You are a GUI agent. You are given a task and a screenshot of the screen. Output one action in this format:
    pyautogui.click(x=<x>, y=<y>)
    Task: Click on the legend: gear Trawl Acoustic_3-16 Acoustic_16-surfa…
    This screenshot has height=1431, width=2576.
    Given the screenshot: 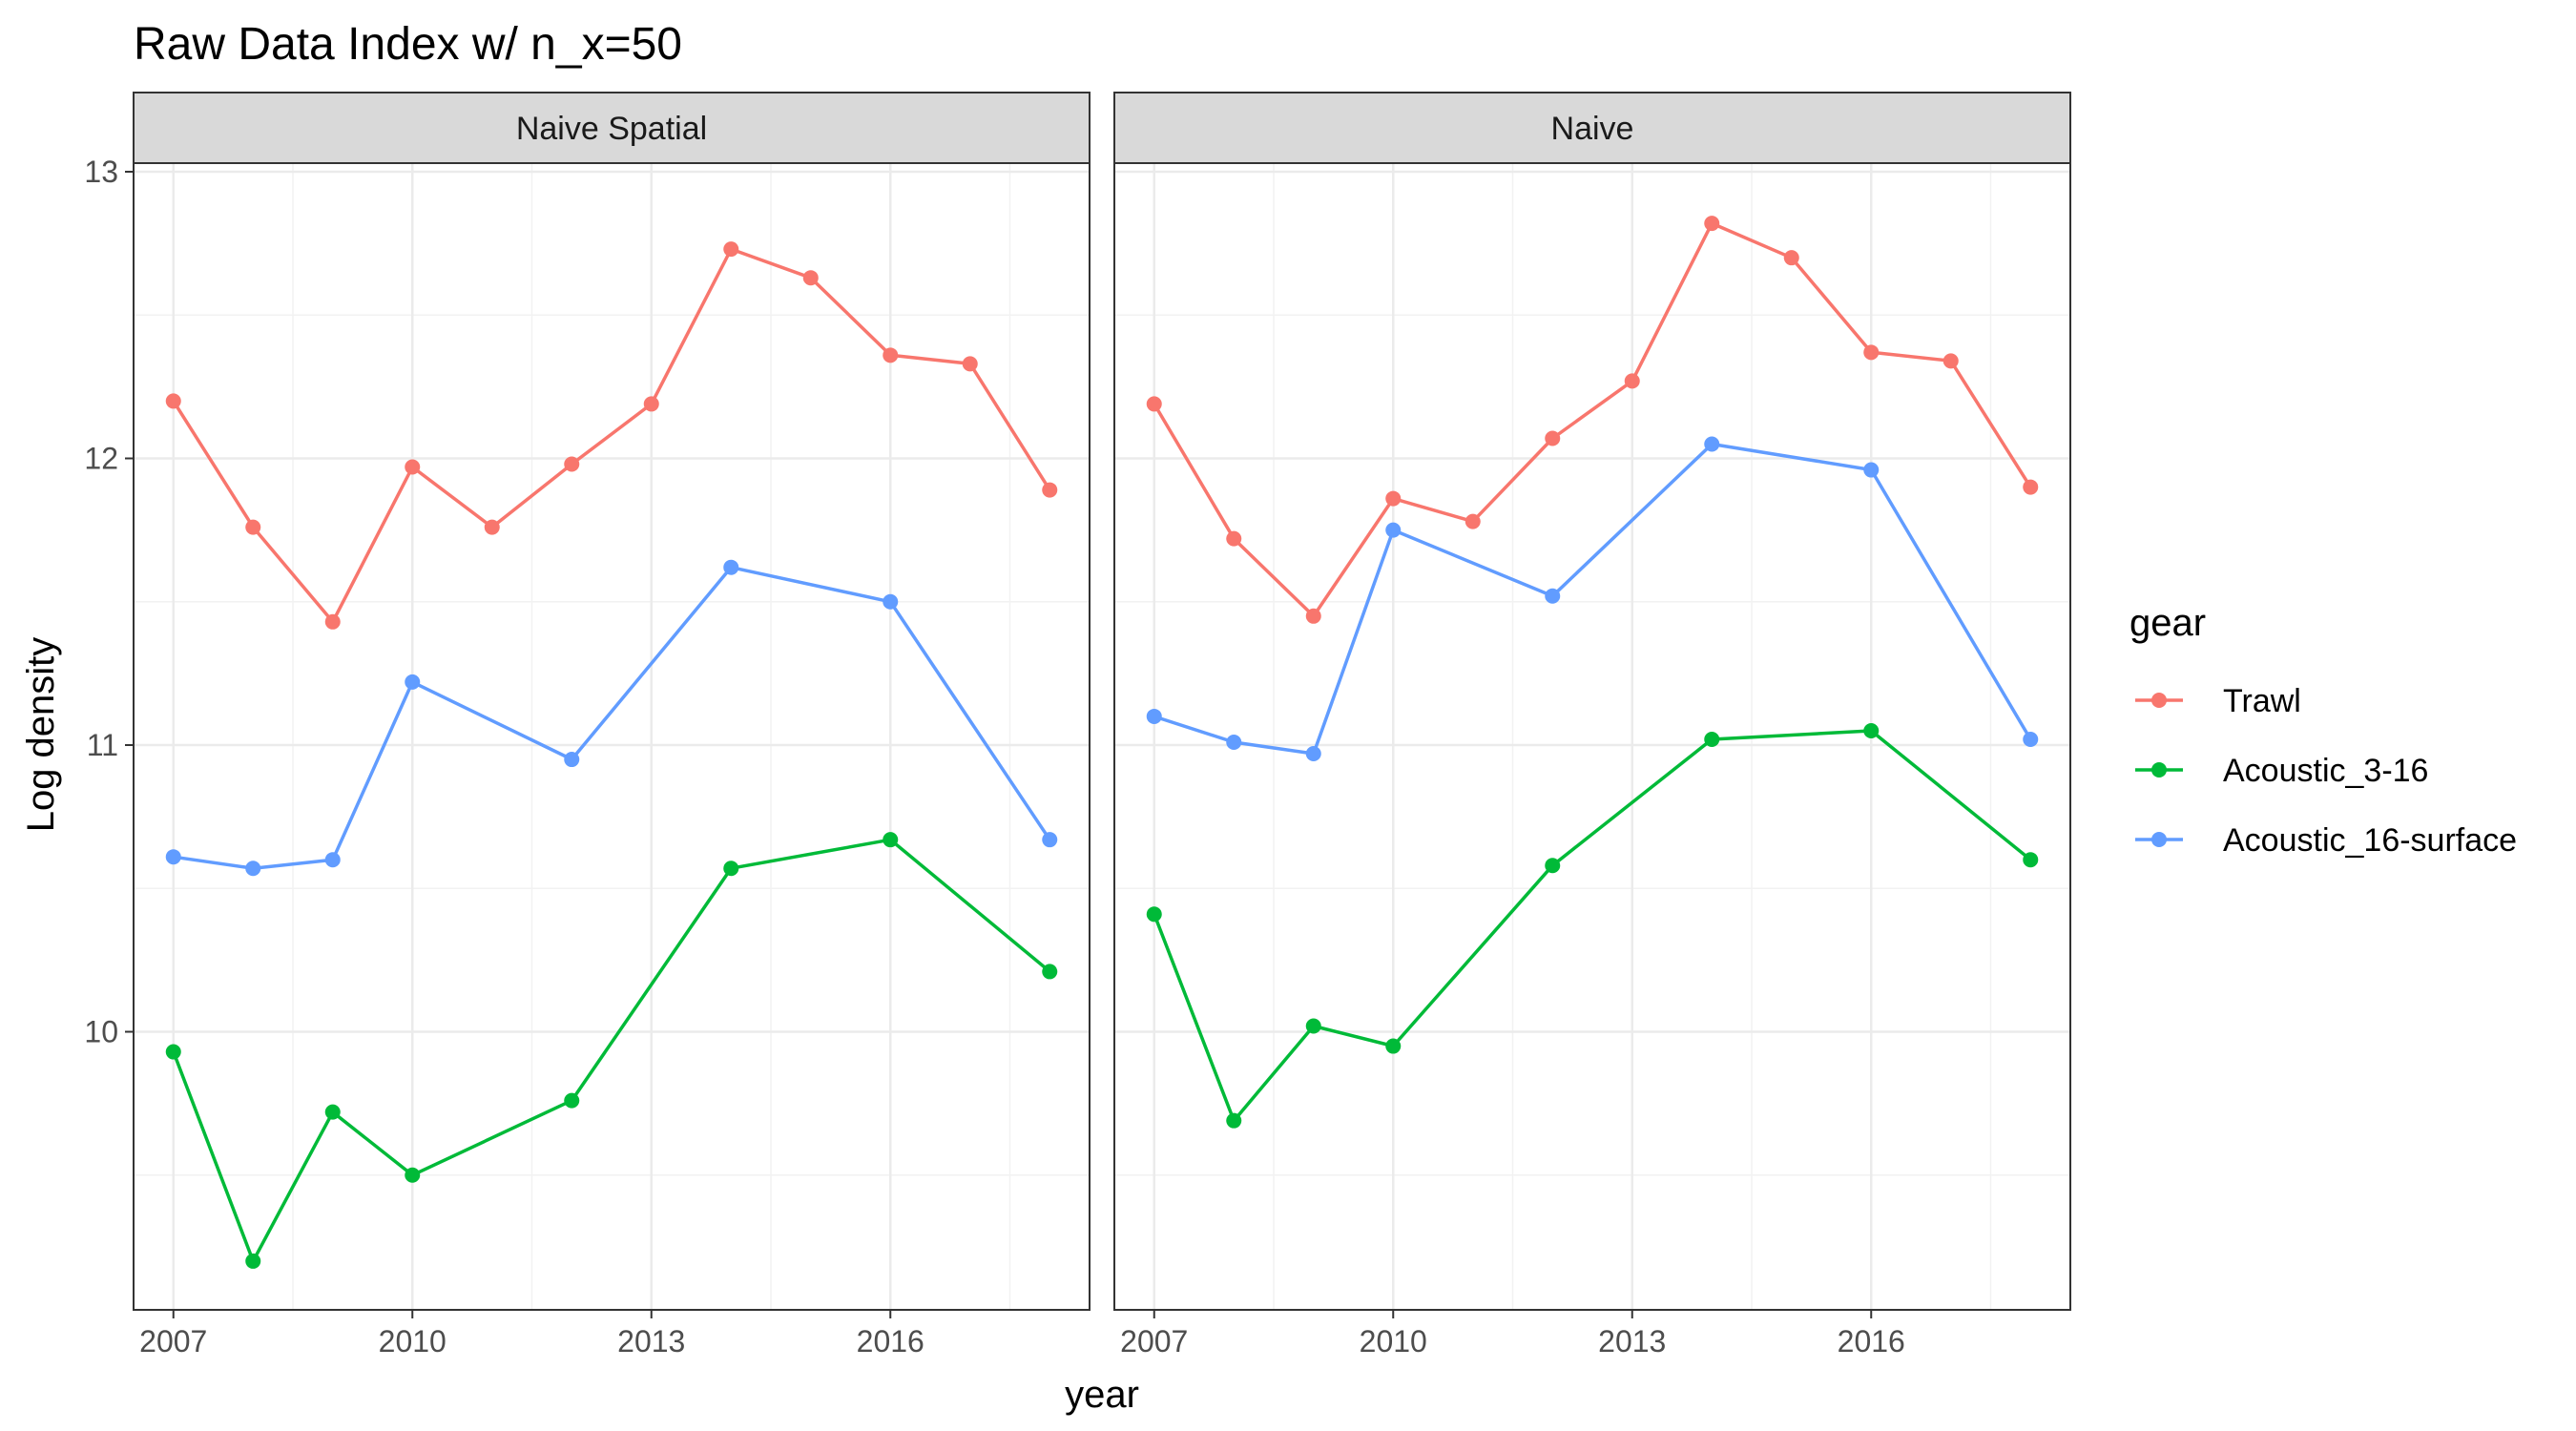 What is the action you would take?
    pyautogui.click(x=2323, y=731)
    